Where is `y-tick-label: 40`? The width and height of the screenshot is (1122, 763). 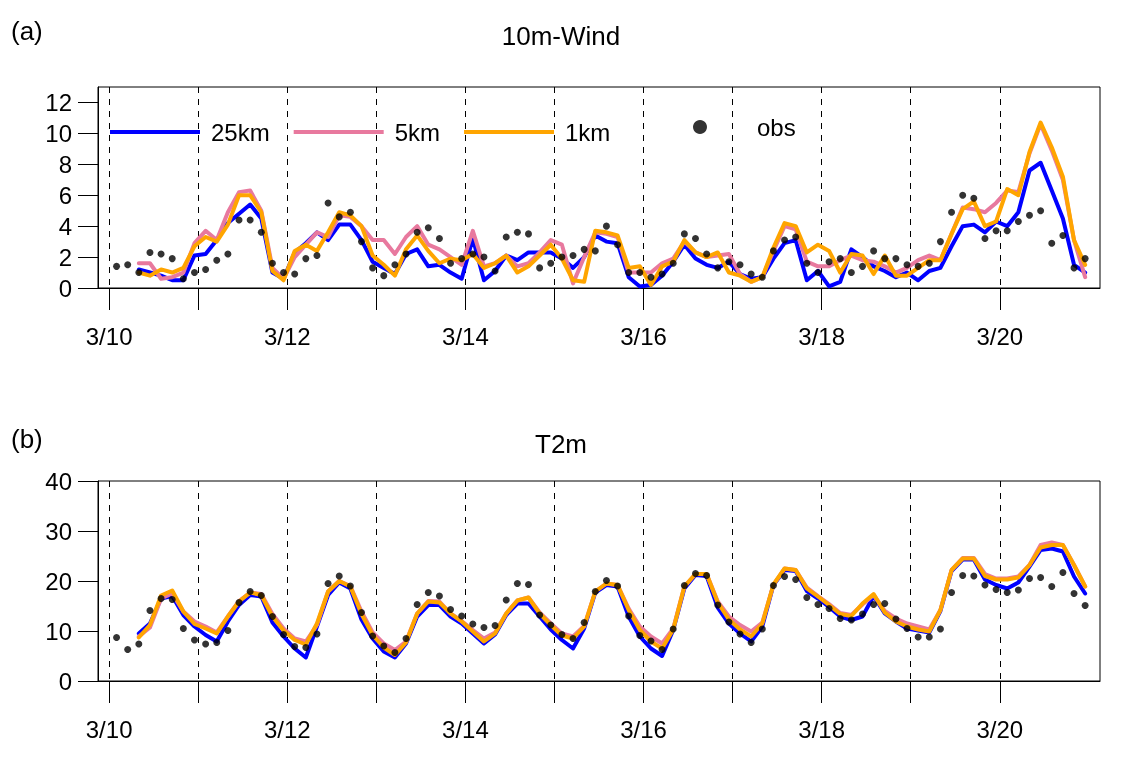 y-tick-label: 40 is located at coordinates (58, 481).